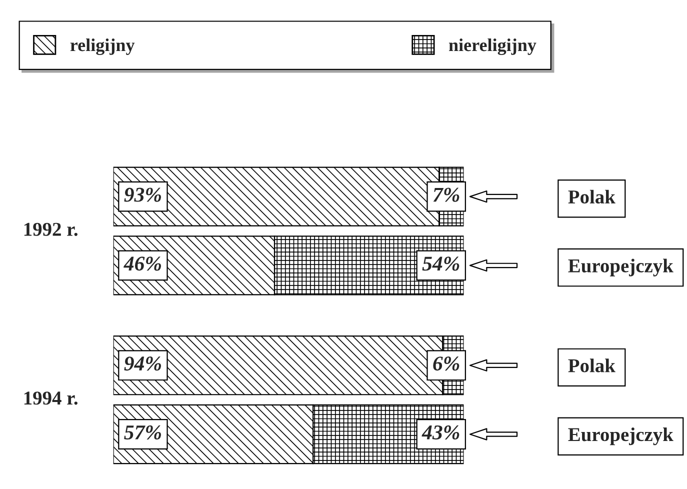 Image resolution: width=687 pixels, height=489 pixels. What do you see at coordinates (446, 363) in the screenshot?
I see `data-label: 6%` at bounding box center [446, 363].